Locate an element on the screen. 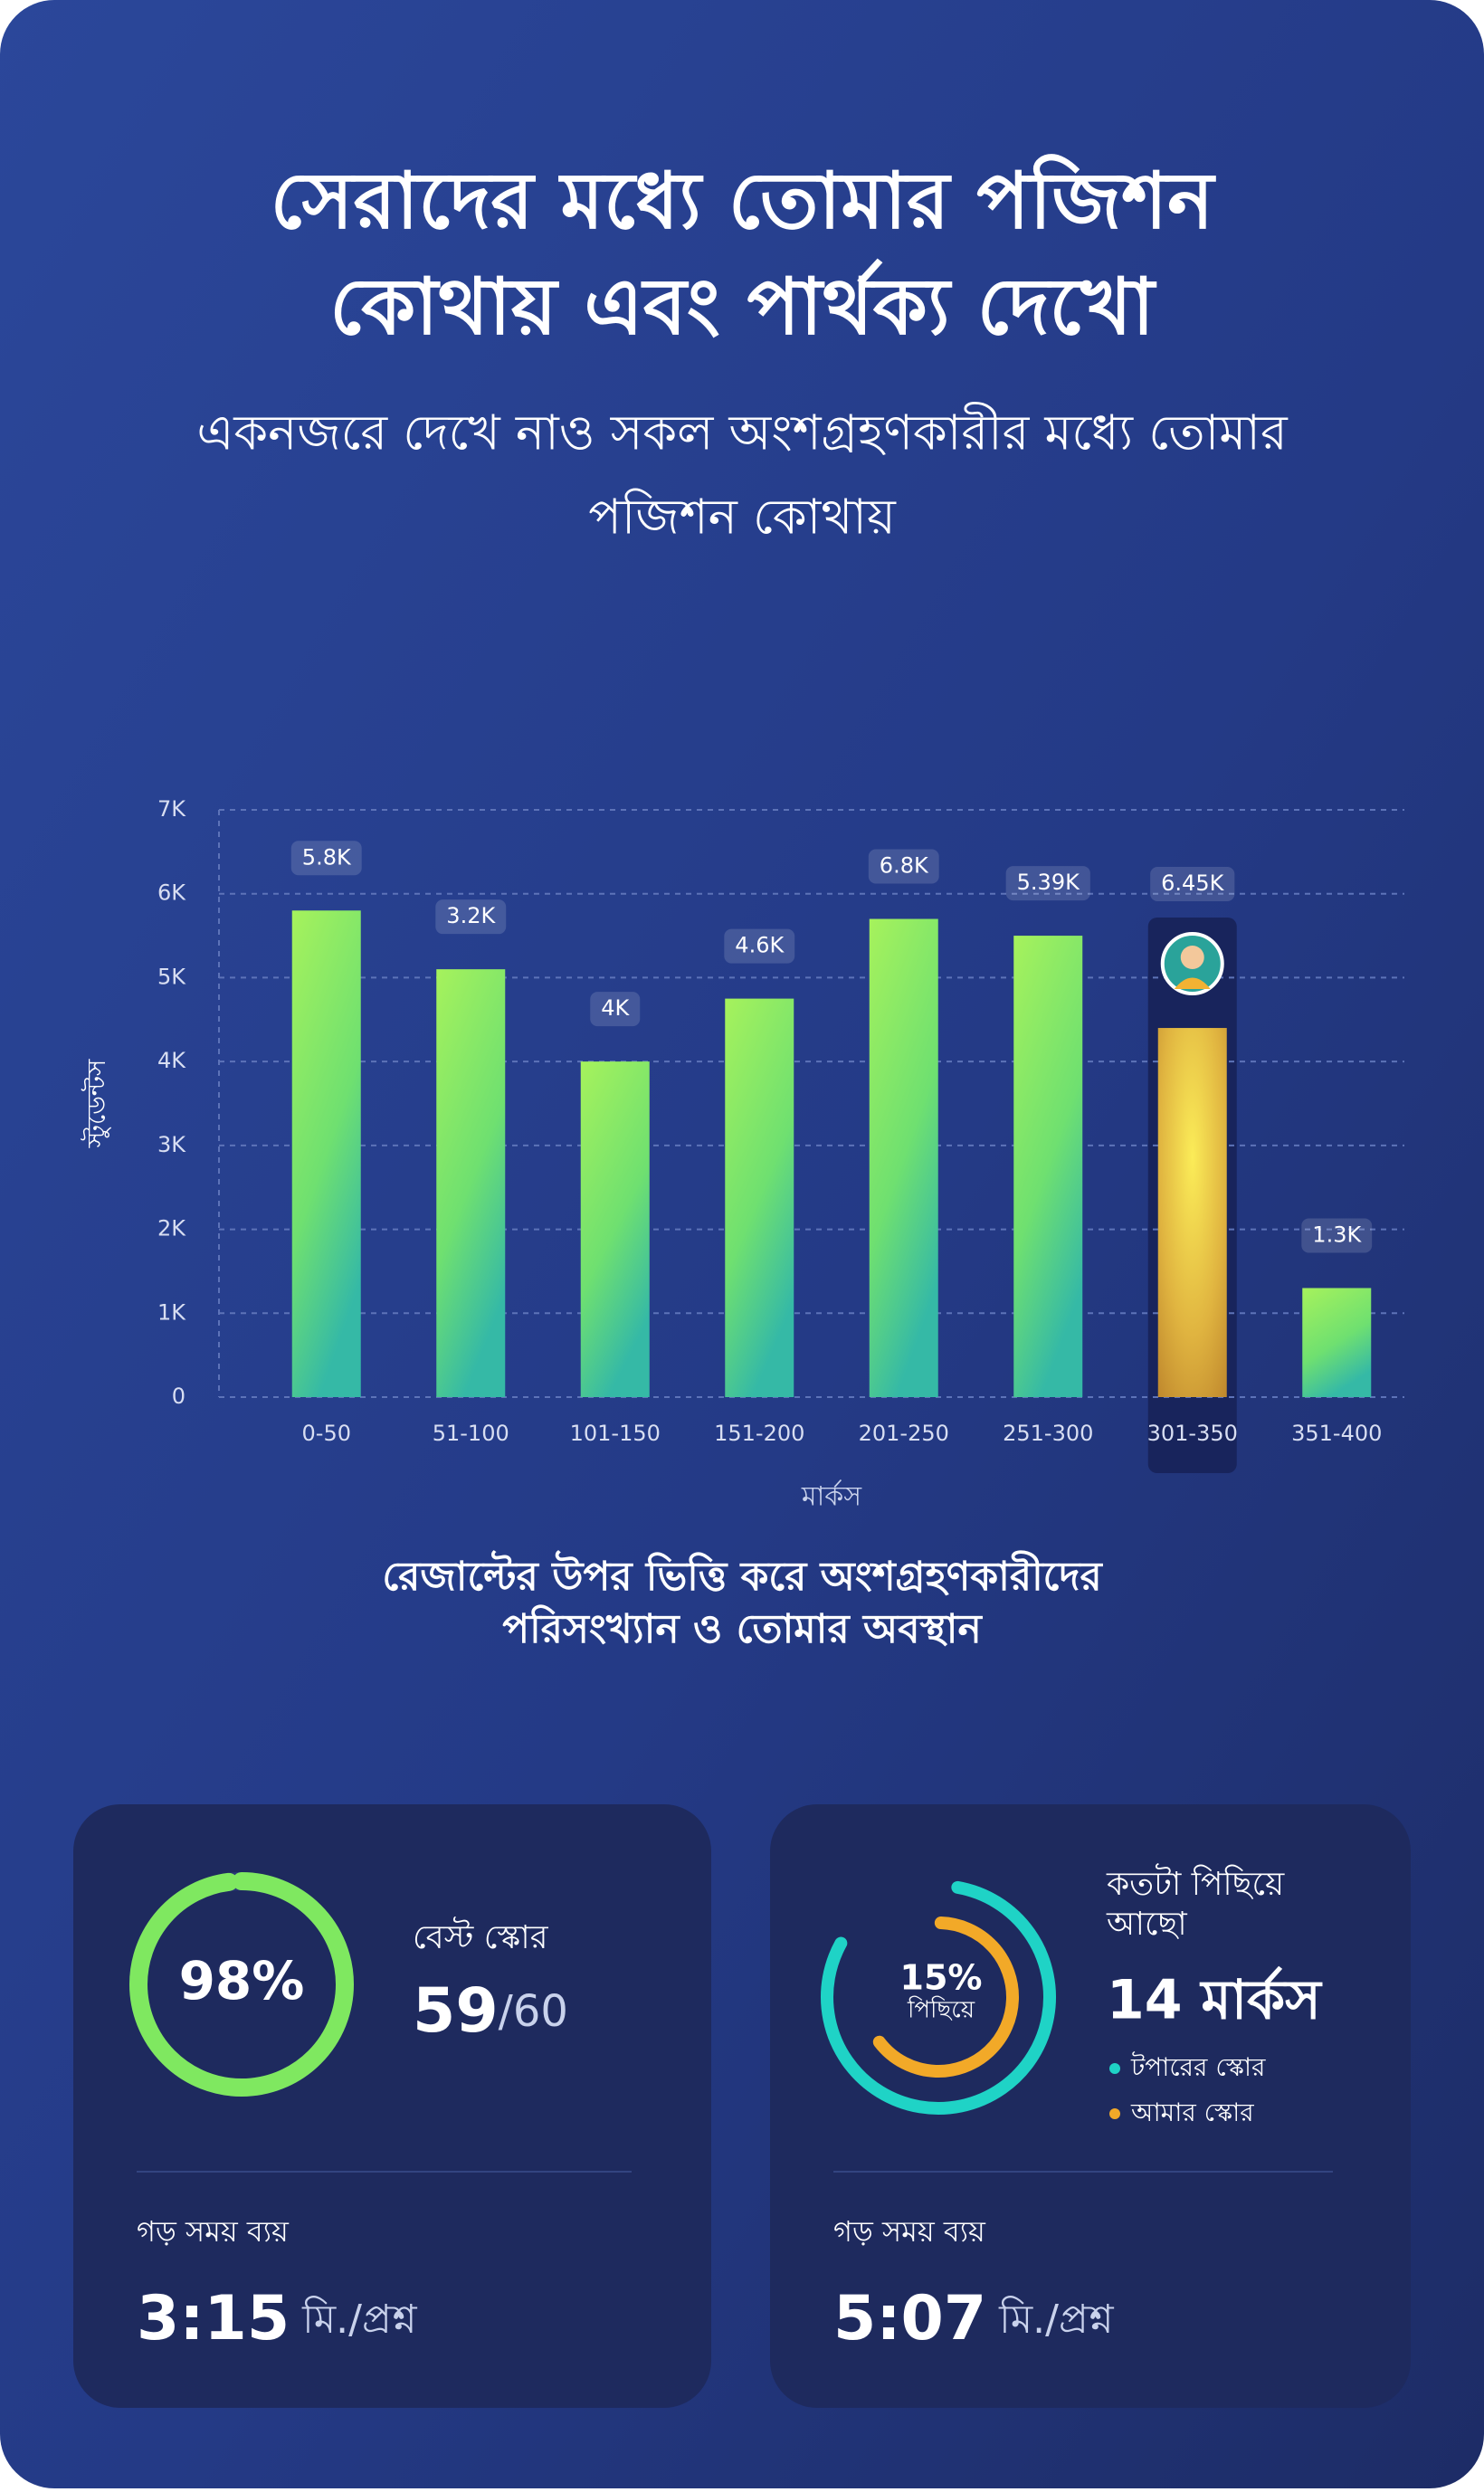 The width and height of the screenshot is (1484, 2492). card-label: আছো is located at coordinates (1146, 1925).